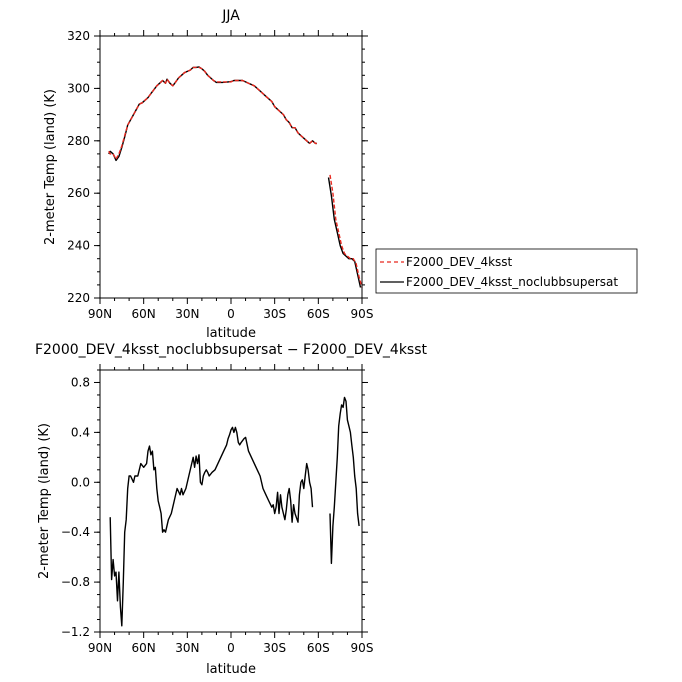 Image resolution: width=682 pixels, height=682 pixels. What do you see at coordinates (230, 16) in the screenshot?
I see `top-title: JJA` at bounding box center [230, 16].